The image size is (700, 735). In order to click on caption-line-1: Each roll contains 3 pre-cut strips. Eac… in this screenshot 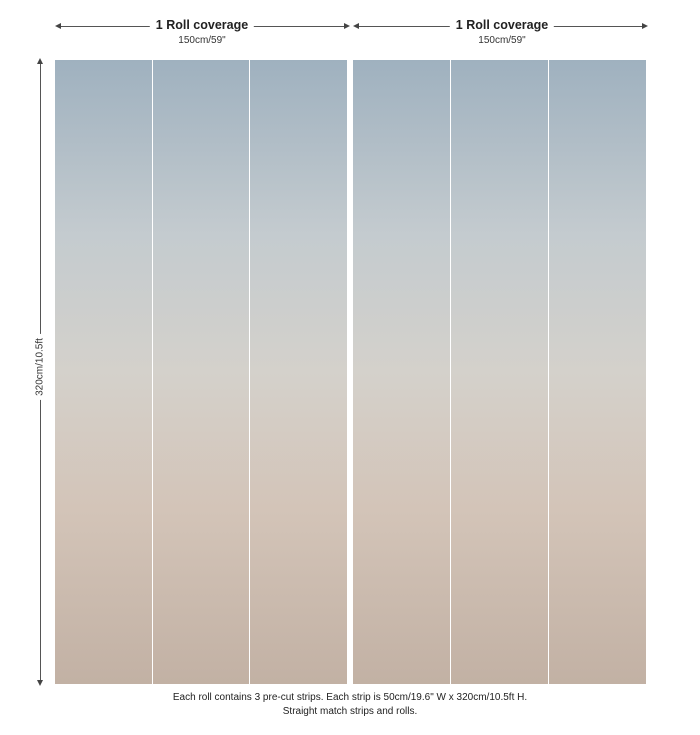, I will do `click(350, 697)`.